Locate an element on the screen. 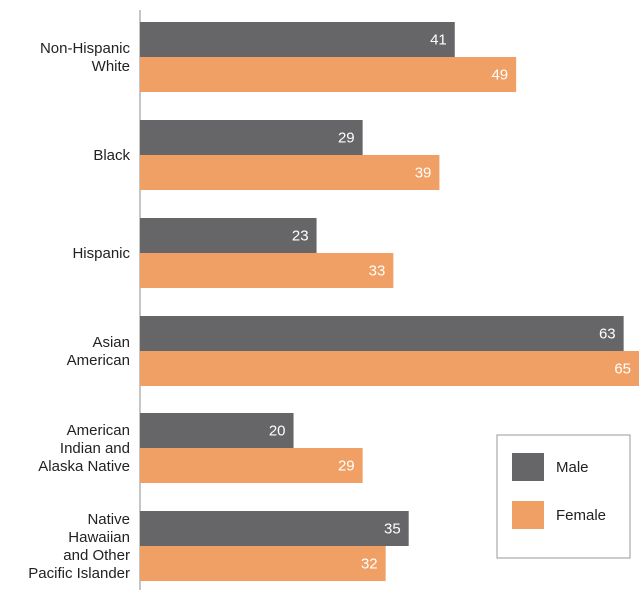 The width and height of the screenshot is (639, 590). data-label-female-4: 29 is located at coordinates (346, 466).